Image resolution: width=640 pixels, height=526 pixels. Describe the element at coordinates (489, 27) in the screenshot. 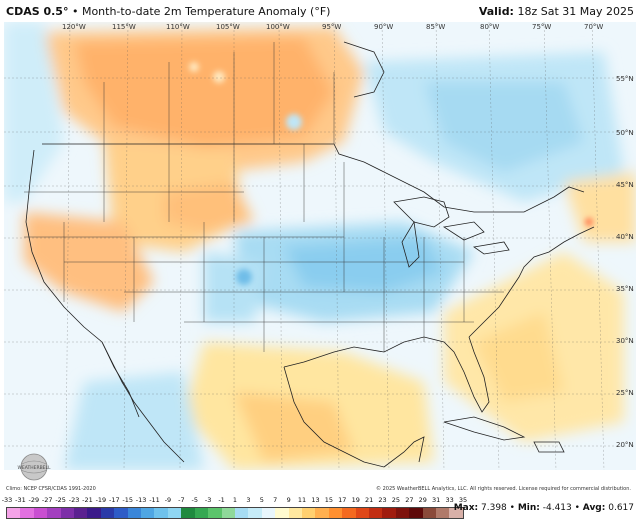

I see `lon-label-80w: 80°W` at that location.